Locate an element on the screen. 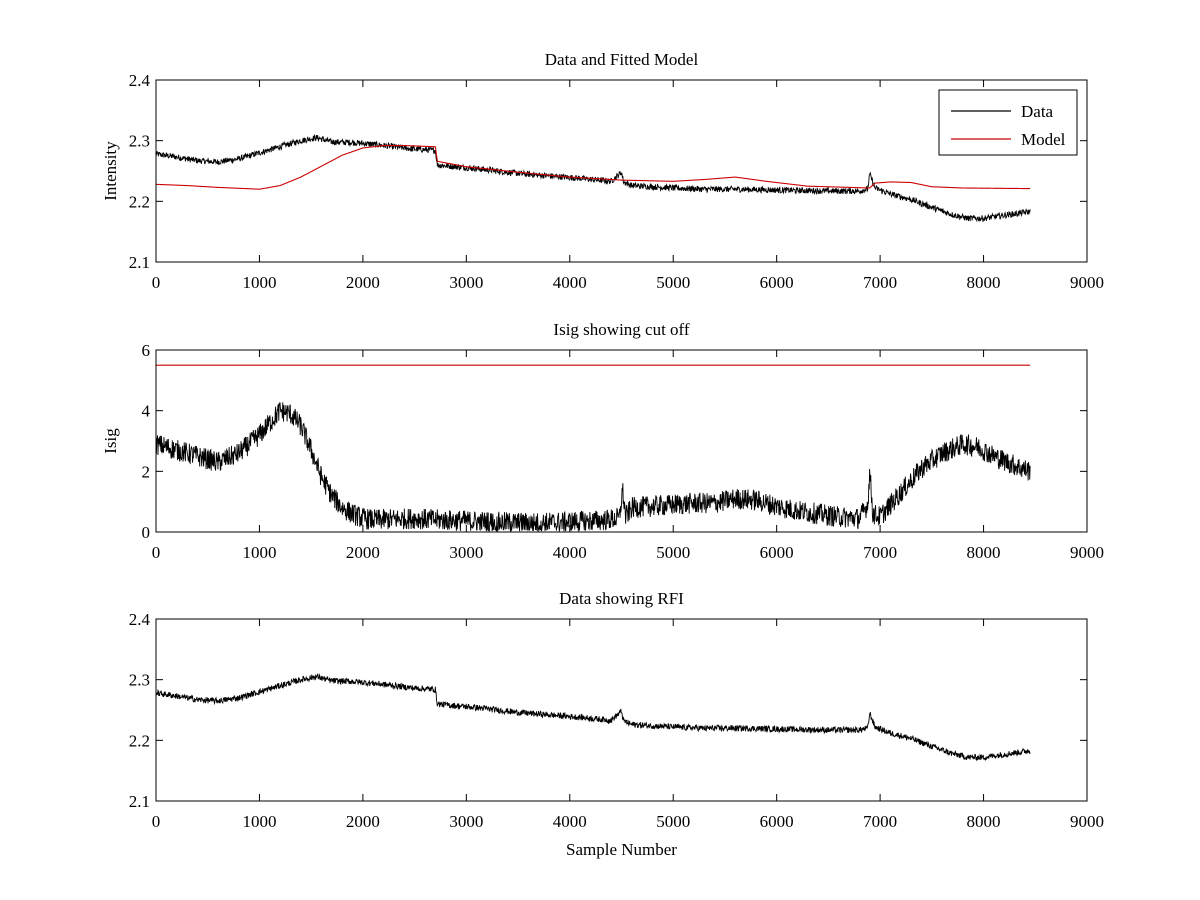 Image resolution: width=1200 pixels, height=900 pixels. y-tick-label: 6 is located at coordinates (146, 350).